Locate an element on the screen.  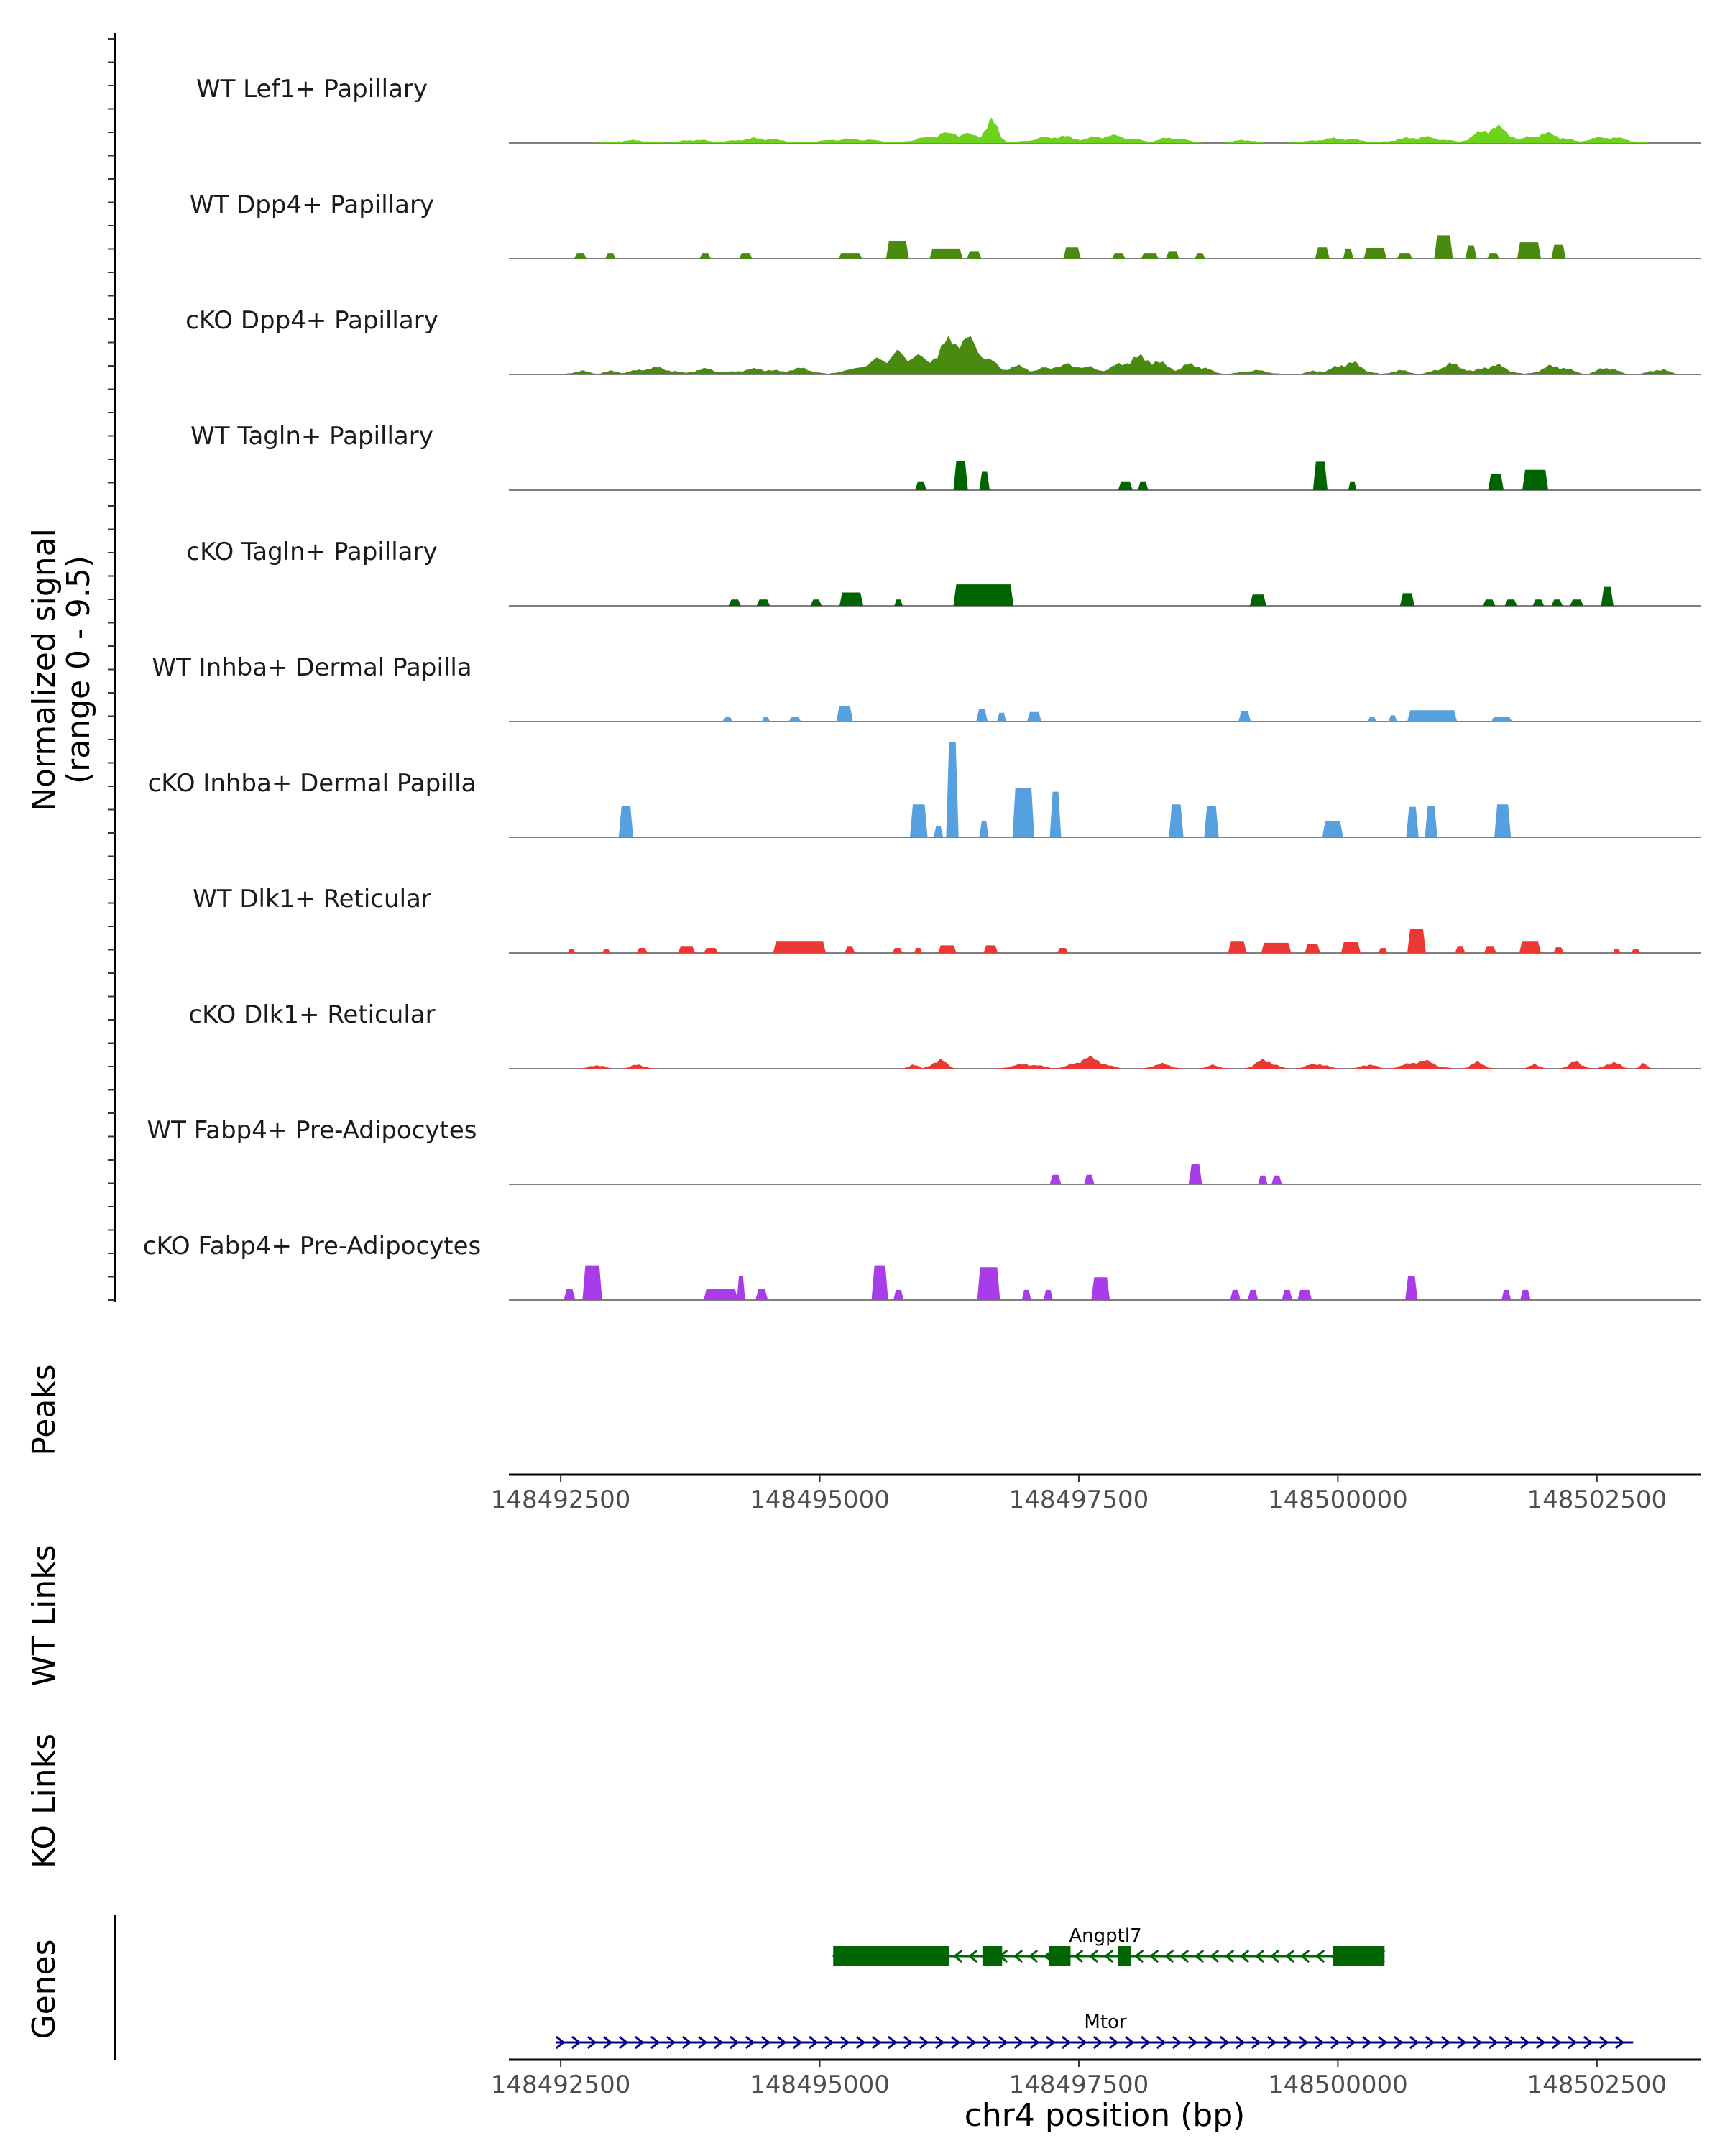
track-label-cko-inhba-dermal-papilla: cKO Inhba+ Dermal Papilla is located at coordinates (312, 784).